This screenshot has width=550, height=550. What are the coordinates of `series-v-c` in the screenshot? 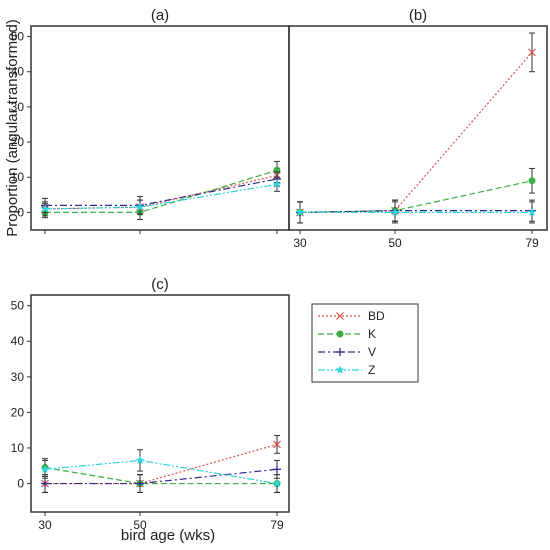 It's located at (161, 476).